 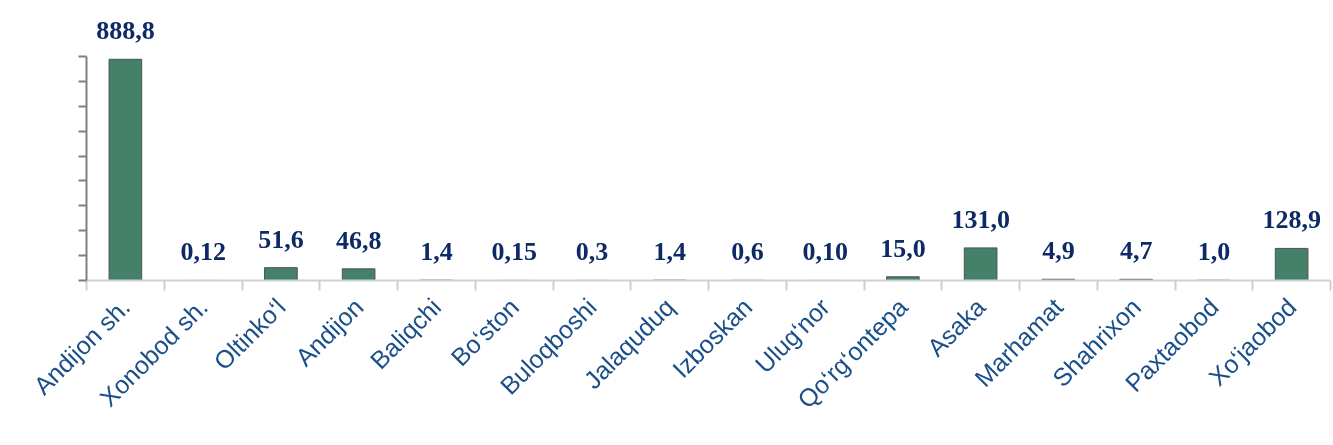 I want to click on data-label: 131,0, so click(x=980, y=219).